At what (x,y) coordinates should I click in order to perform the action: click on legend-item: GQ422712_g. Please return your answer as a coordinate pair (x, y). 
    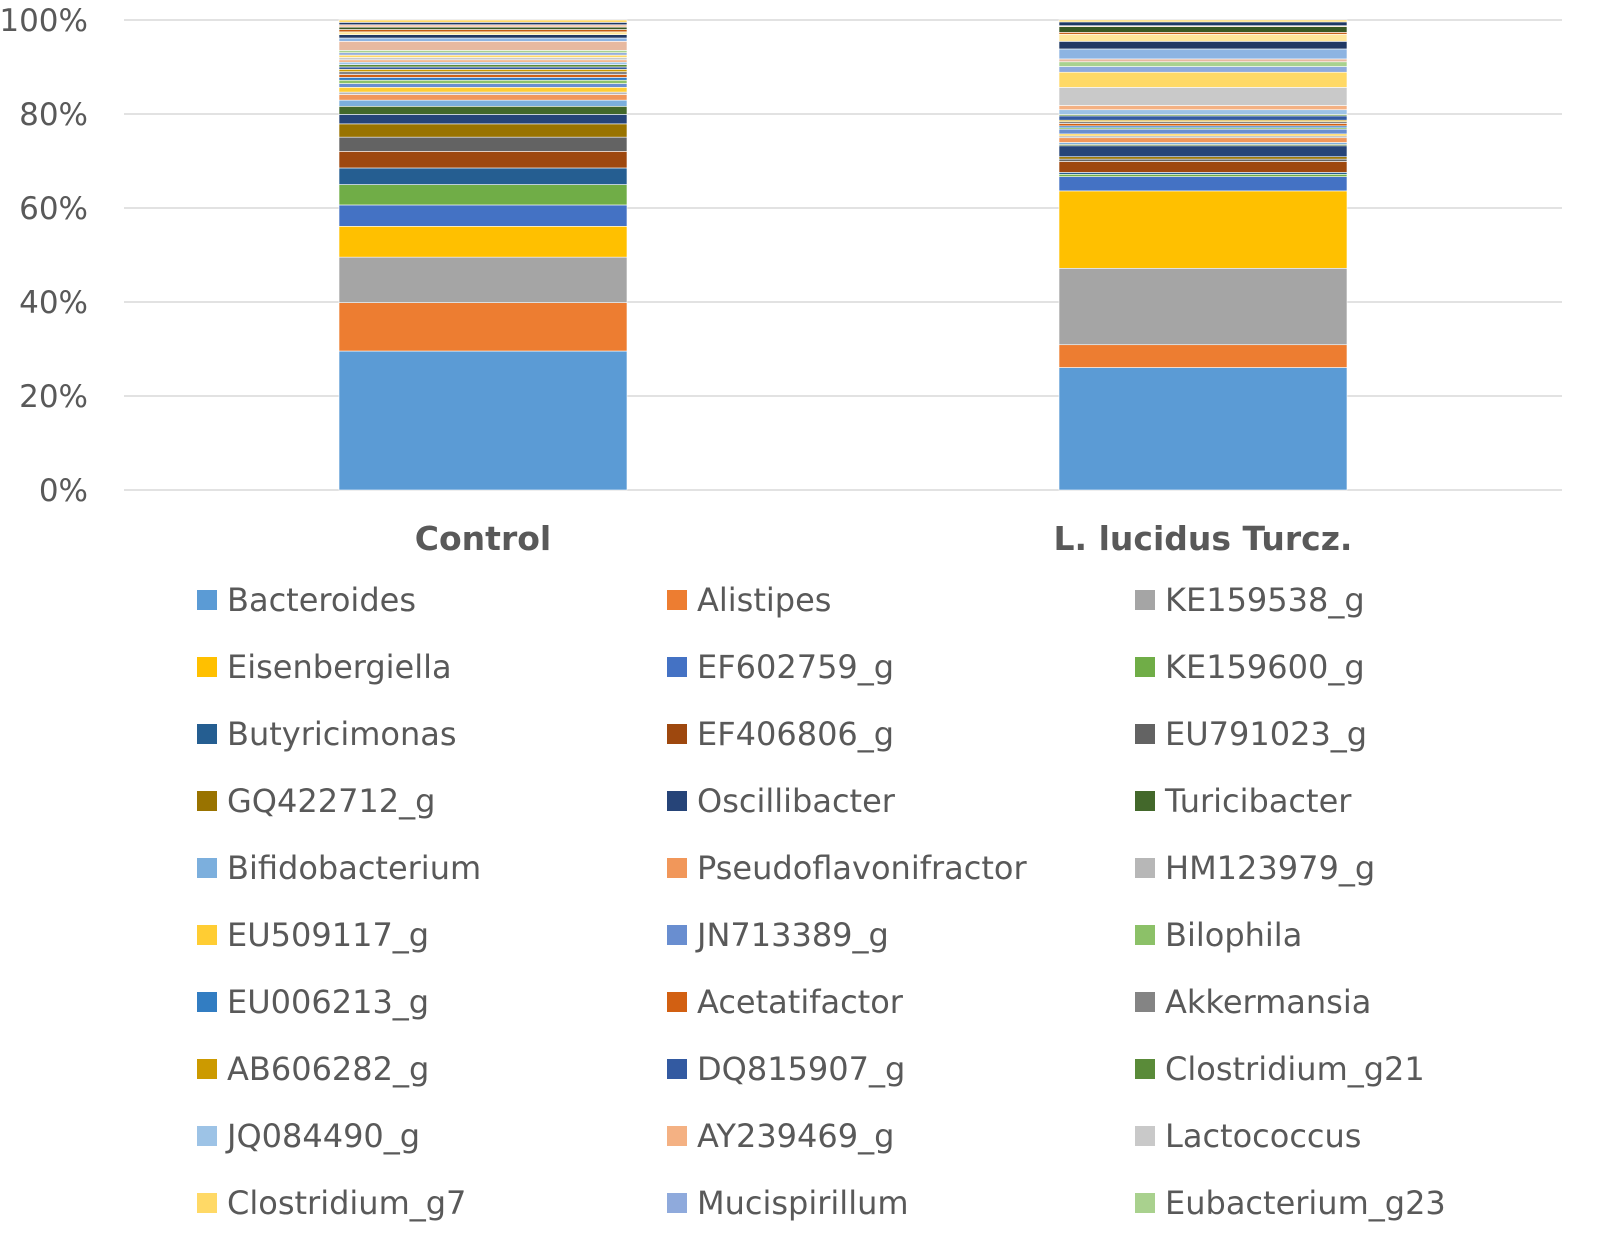
    Looking at the image, I should click on (316, 801).